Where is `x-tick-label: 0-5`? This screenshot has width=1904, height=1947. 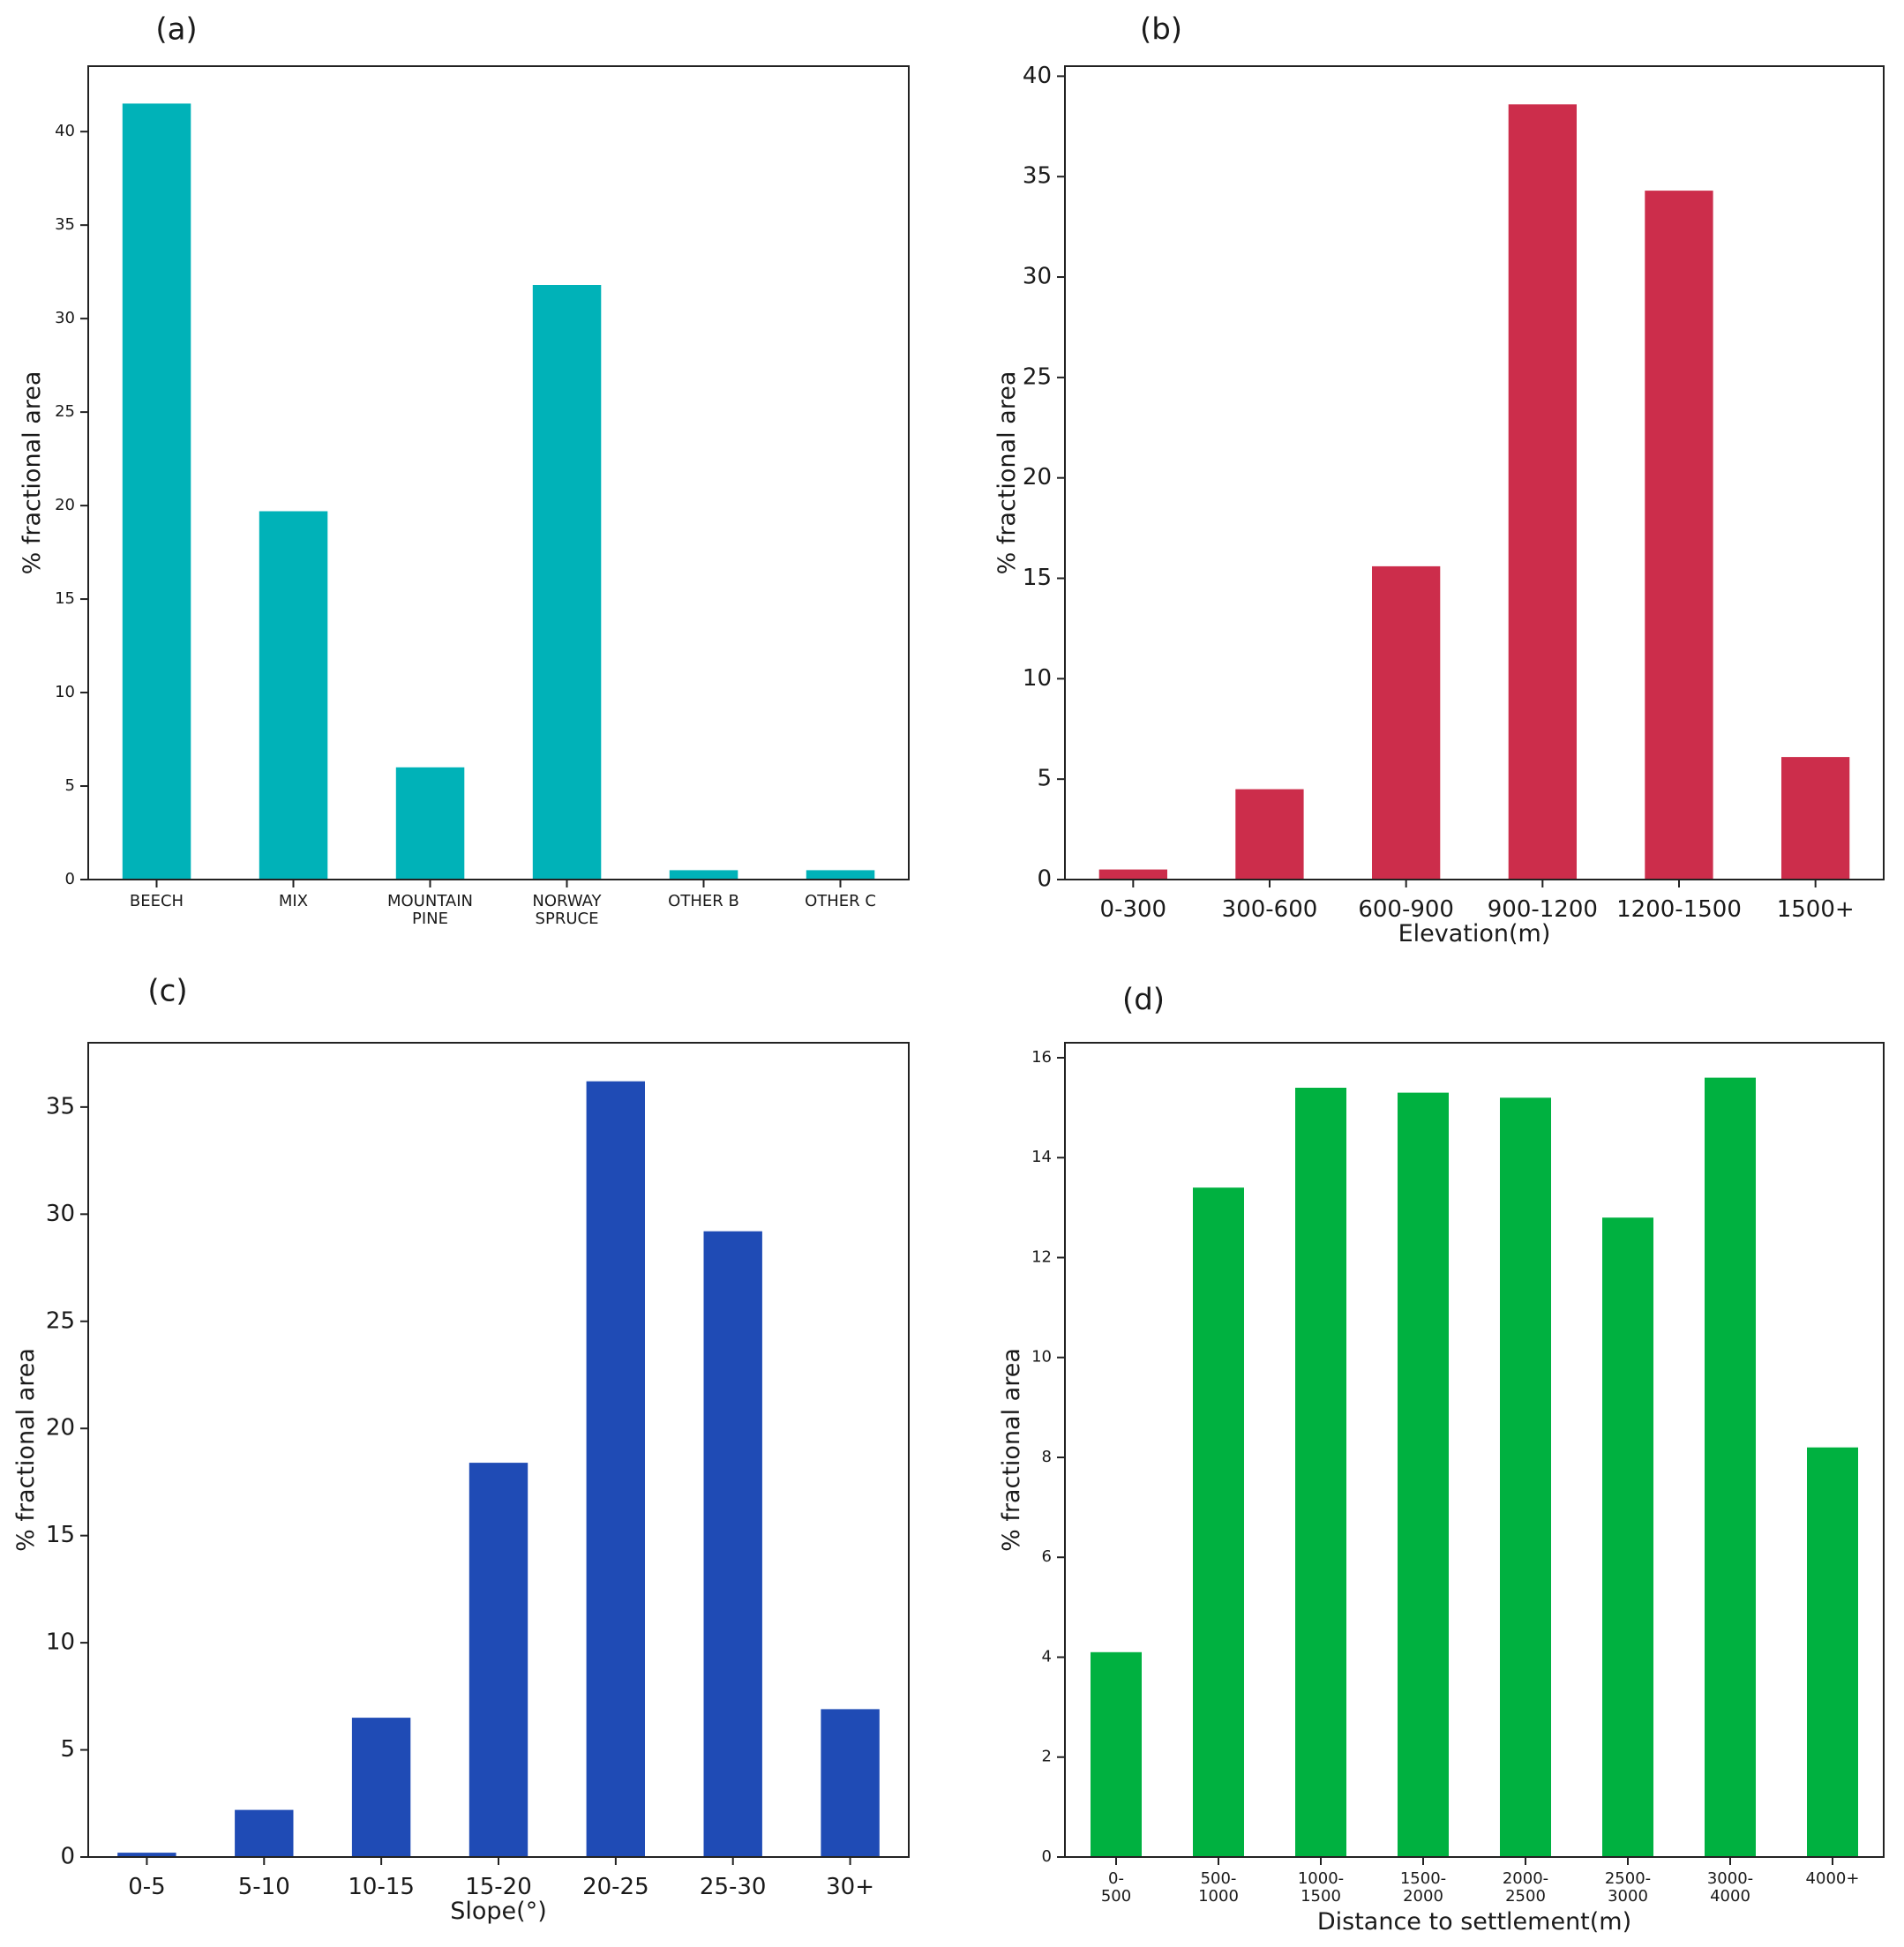
x-tick-label: 0-5 is located at coordinates (146, 1887).